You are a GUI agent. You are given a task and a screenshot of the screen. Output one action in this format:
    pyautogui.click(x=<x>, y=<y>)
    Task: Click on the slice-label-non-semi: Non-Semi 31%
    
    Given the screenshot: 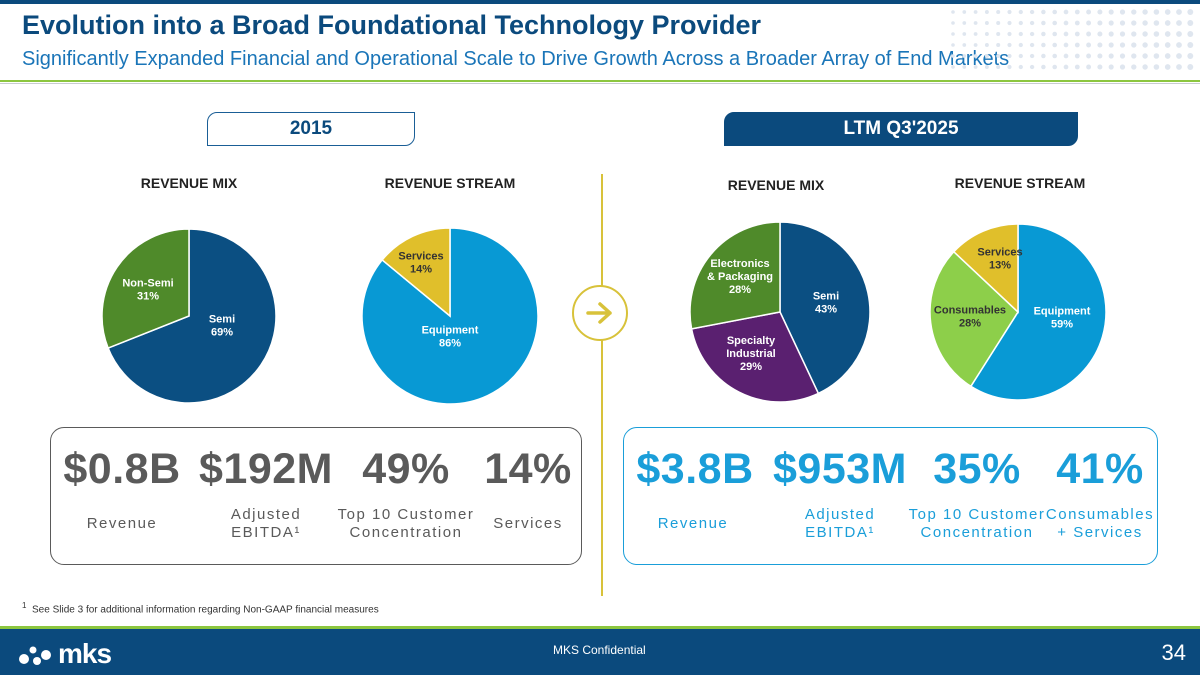 What is the action you would take?
    pyautogui.click(x=147, y=290)
    